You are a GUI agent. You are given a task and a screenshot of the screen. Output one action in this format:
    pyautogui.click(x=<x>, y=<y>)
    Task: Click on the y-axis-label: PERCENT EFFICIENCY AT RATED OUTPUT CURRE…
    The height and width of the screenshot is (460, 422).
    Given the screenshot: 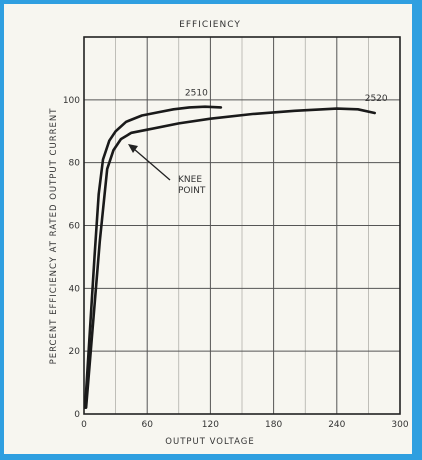 What is the action you would take?
    pyautogui.click(x=54, y=236)
    